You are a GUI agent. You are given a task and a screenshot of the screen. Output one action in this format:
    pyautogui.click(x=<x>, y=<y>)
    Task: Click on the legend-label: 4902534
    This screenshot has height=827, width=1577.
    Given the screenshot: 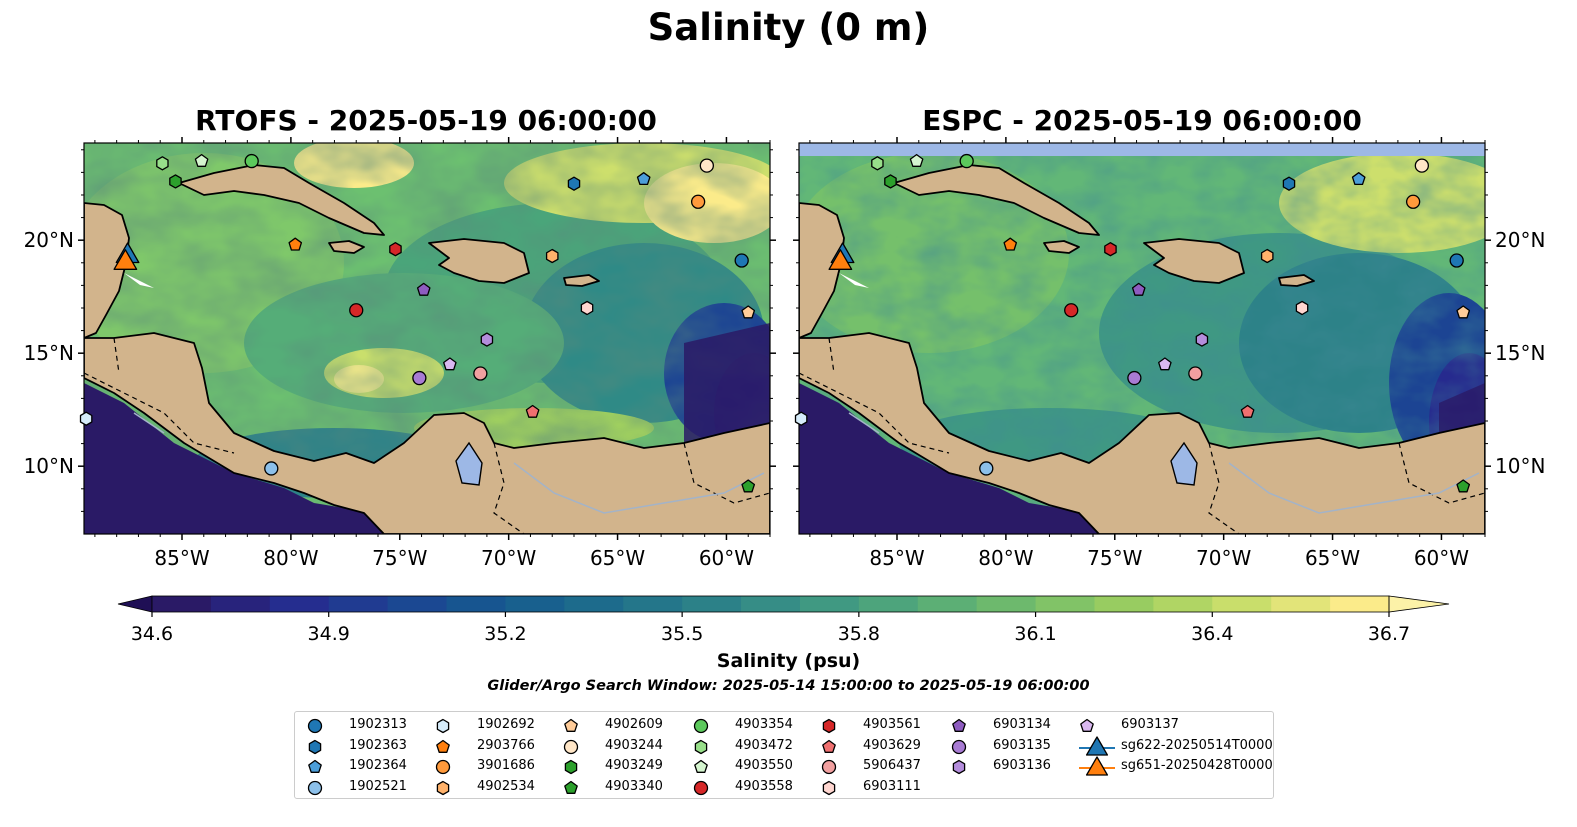 What is the action you would take?
    pyautogui.click(x=506, y=786)
    